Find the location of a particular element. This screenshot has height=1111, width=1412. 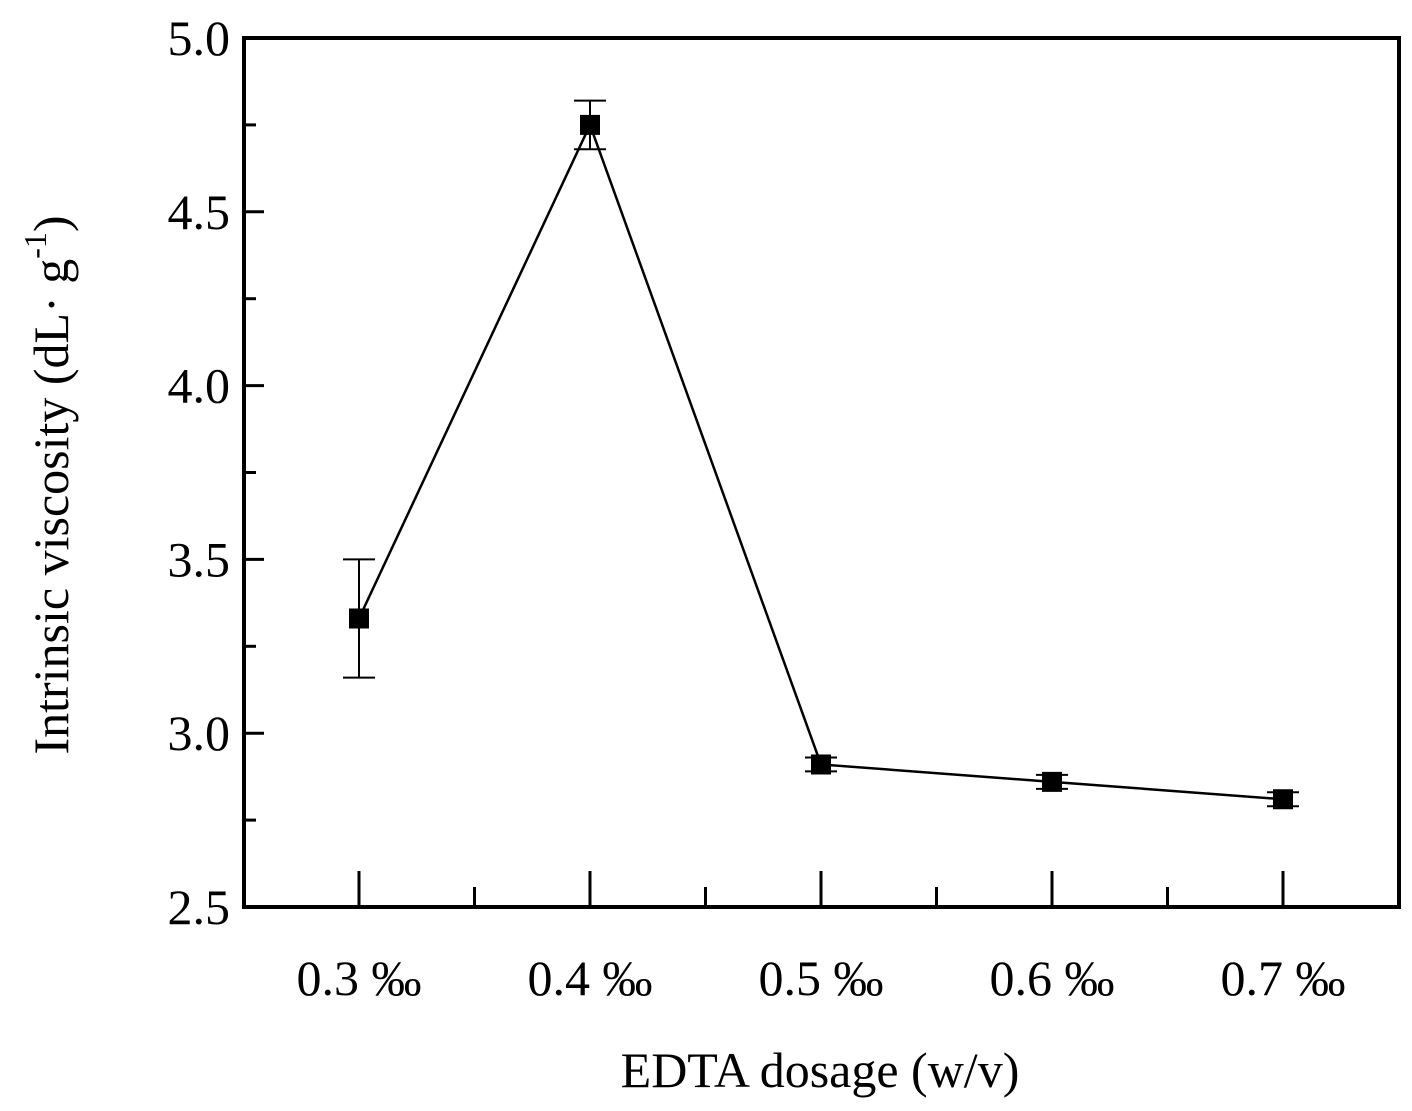

y-axis-title: Intrinsic viscosity (dL· g-1) is located at coordinates (48, 484).